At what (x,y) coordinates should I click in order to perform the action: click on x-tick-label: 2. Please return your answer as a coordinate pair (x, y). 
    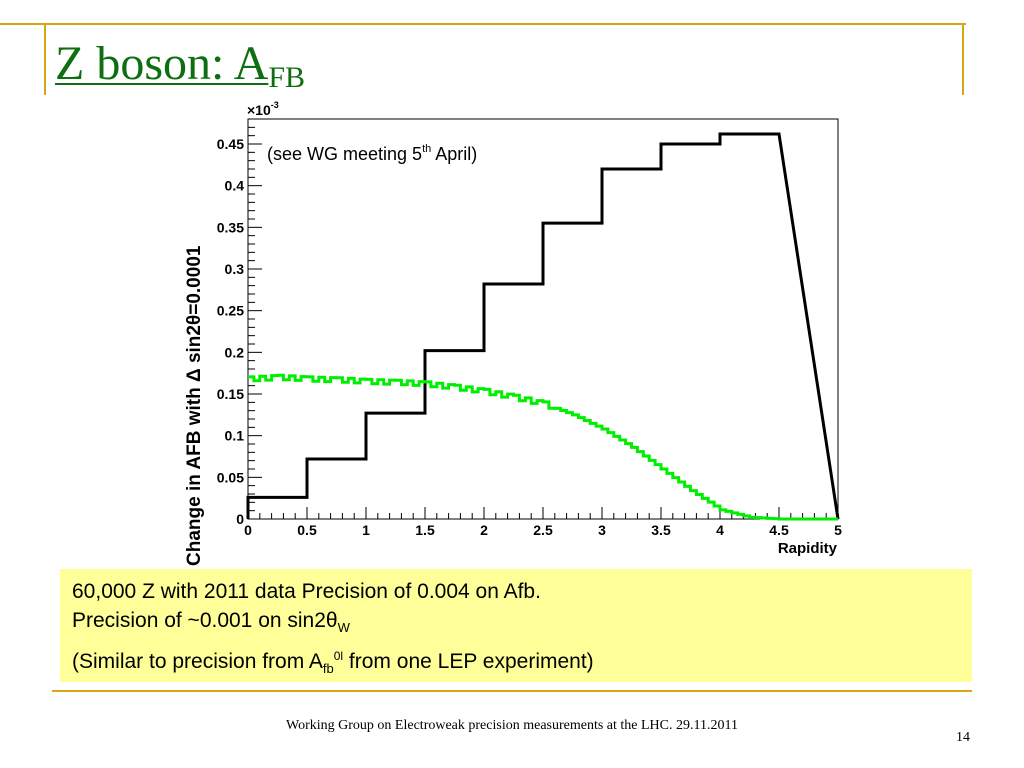
    Looking at the image, I should click on (484, 530).